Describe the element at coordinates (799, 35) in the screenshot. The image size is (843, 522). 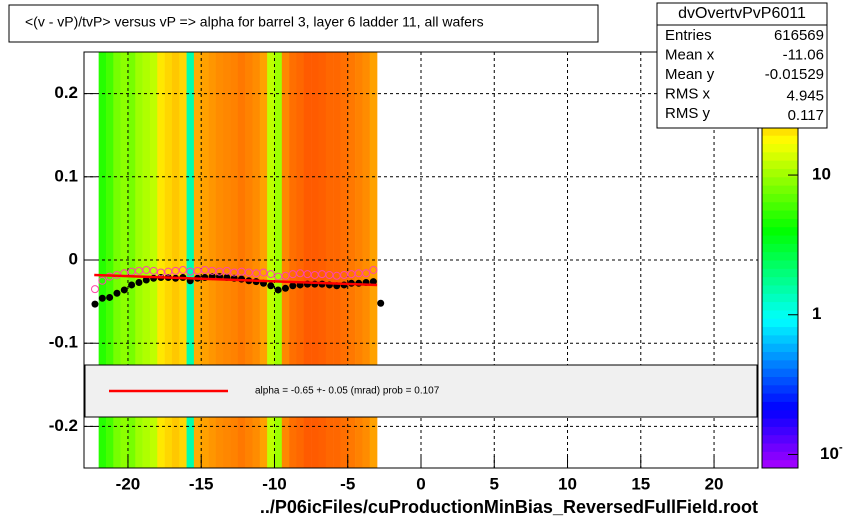
I see `stats-value: 616569` at that location.